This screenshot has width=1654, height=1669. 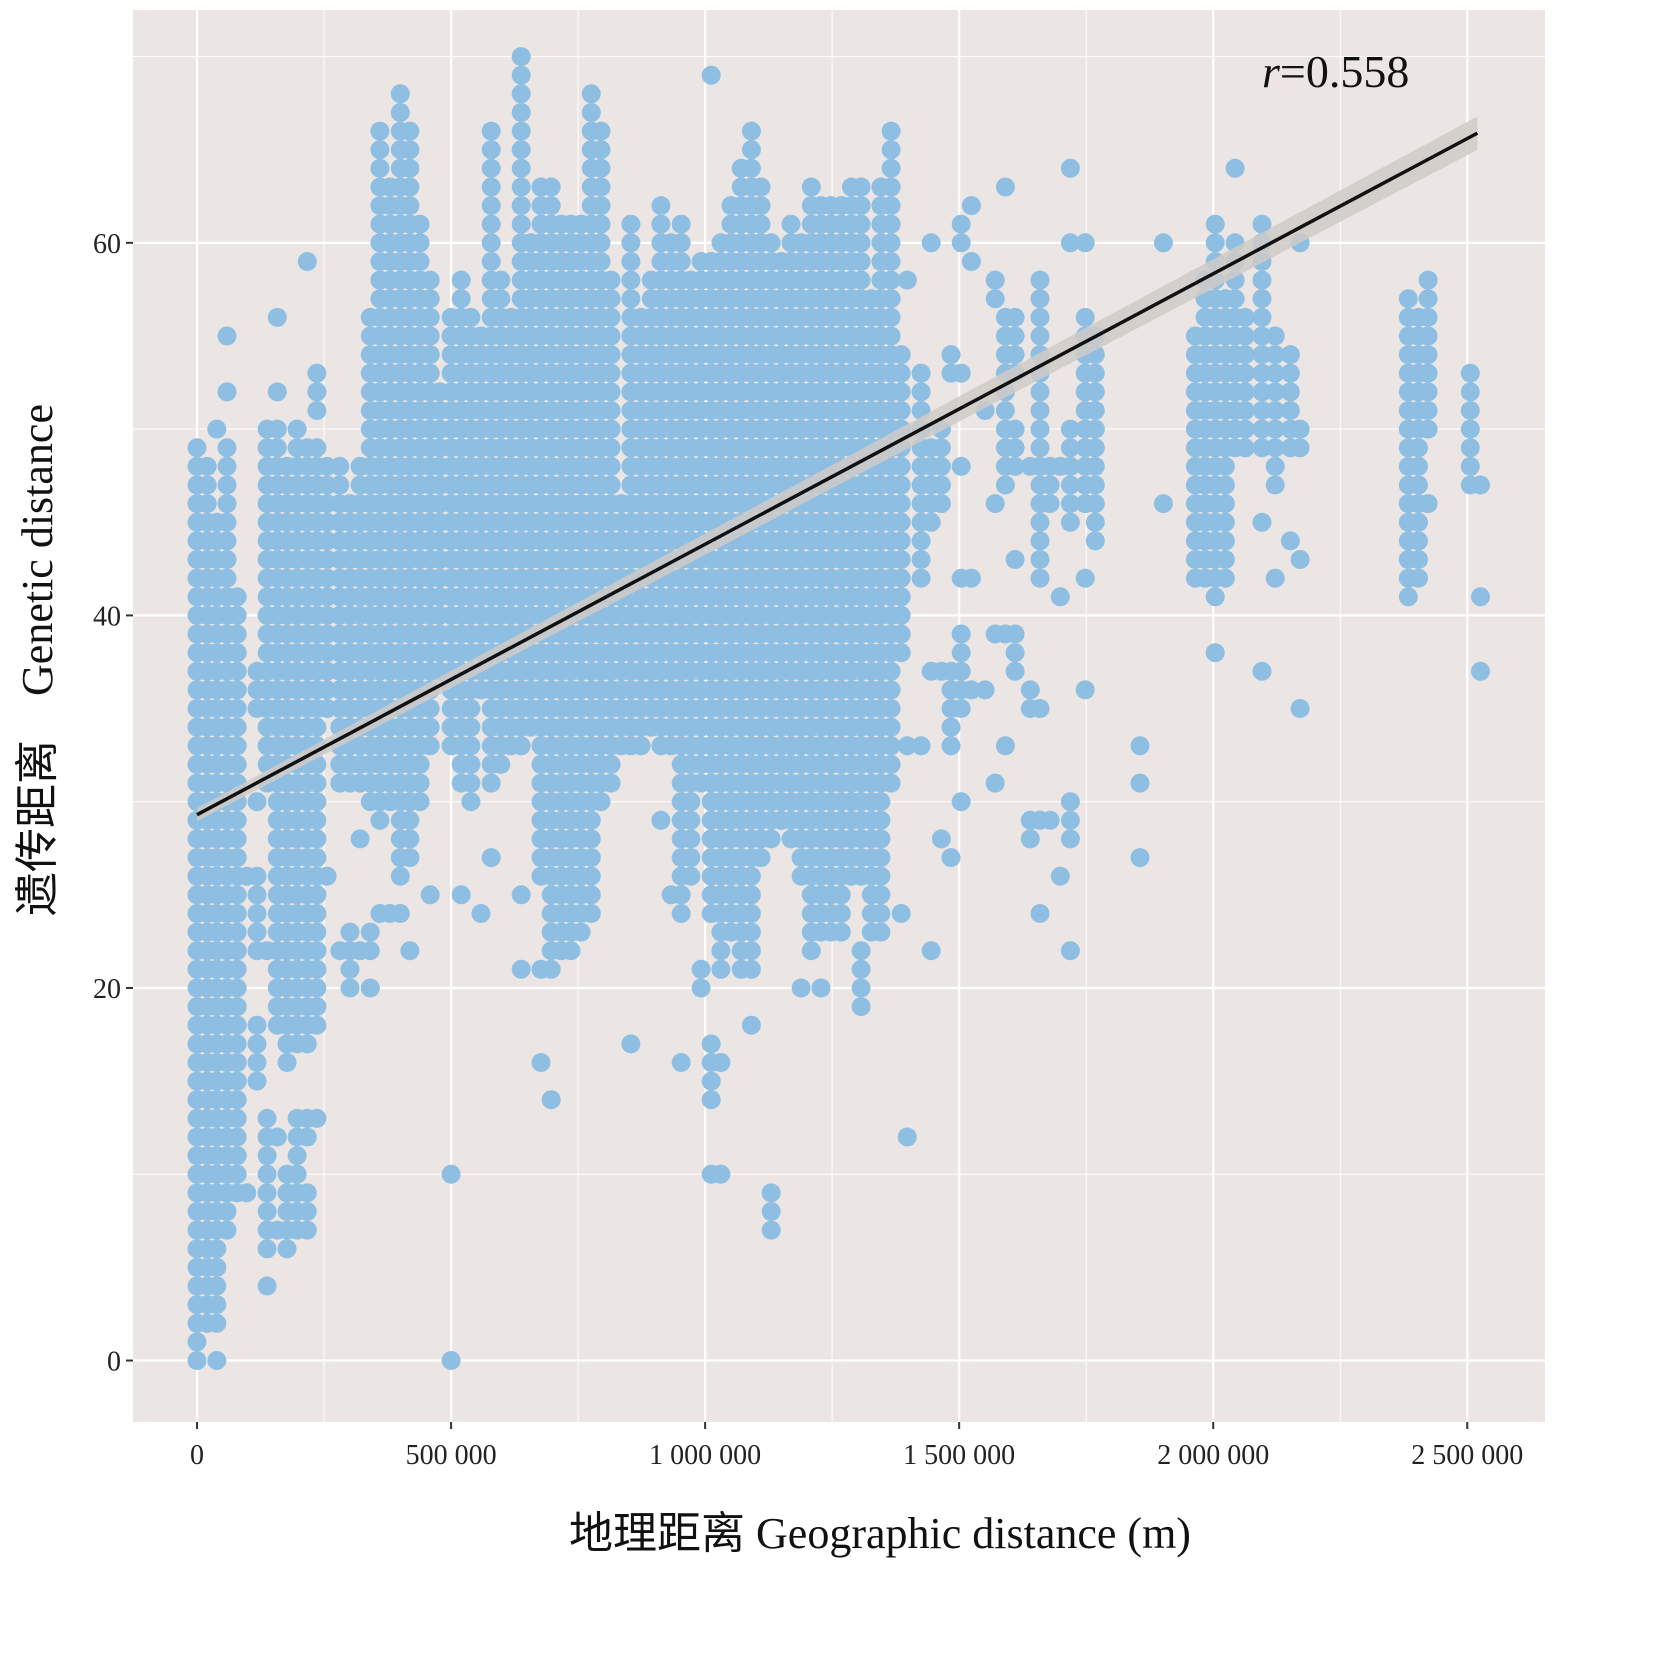 What do you see at coordinates (197, 1455) in the screenshot?
I see `x-tick-label: 0` at bounding box center [197, 1455].